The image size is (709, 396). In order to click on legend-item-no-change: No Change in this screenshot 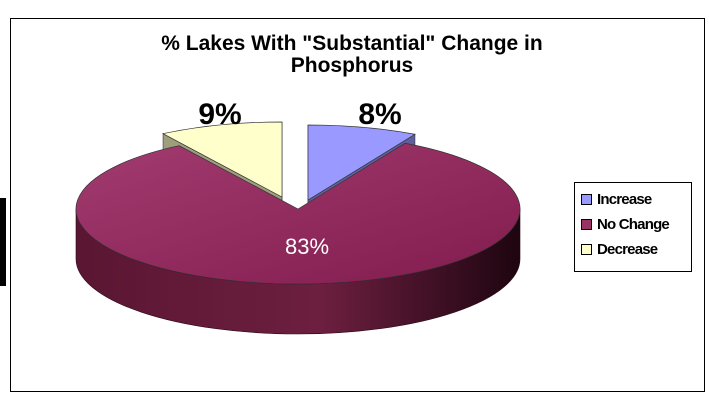, I will do `click(633, 224)`.